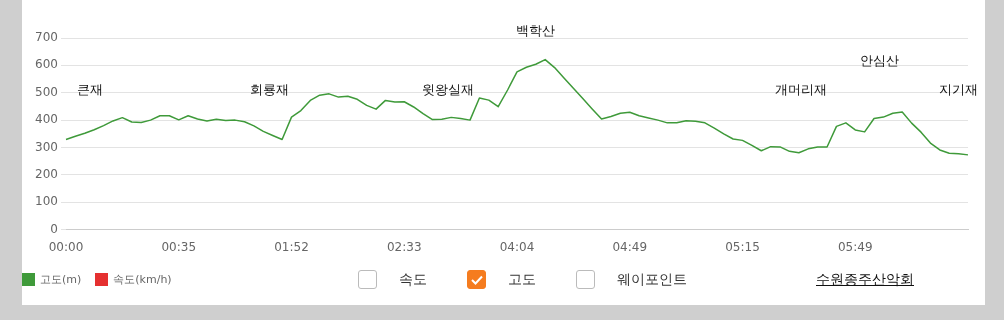  What do you see at coordinates (448, 90) in the screenshot?
I see `annotation: 윗왕실재` at bounding box center [448, 90].